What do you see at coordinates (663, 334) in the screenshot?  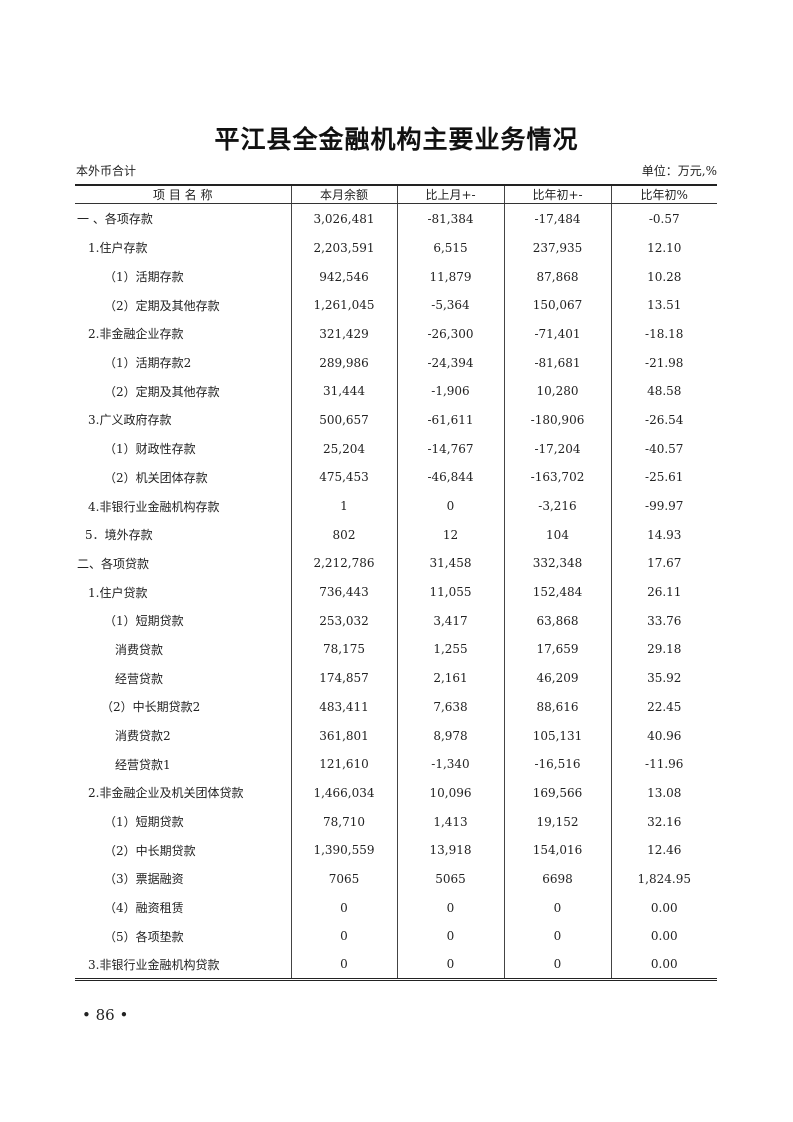 I see `cell-vs-year-start-pct: -18.18` at bounding box center [663, 334].